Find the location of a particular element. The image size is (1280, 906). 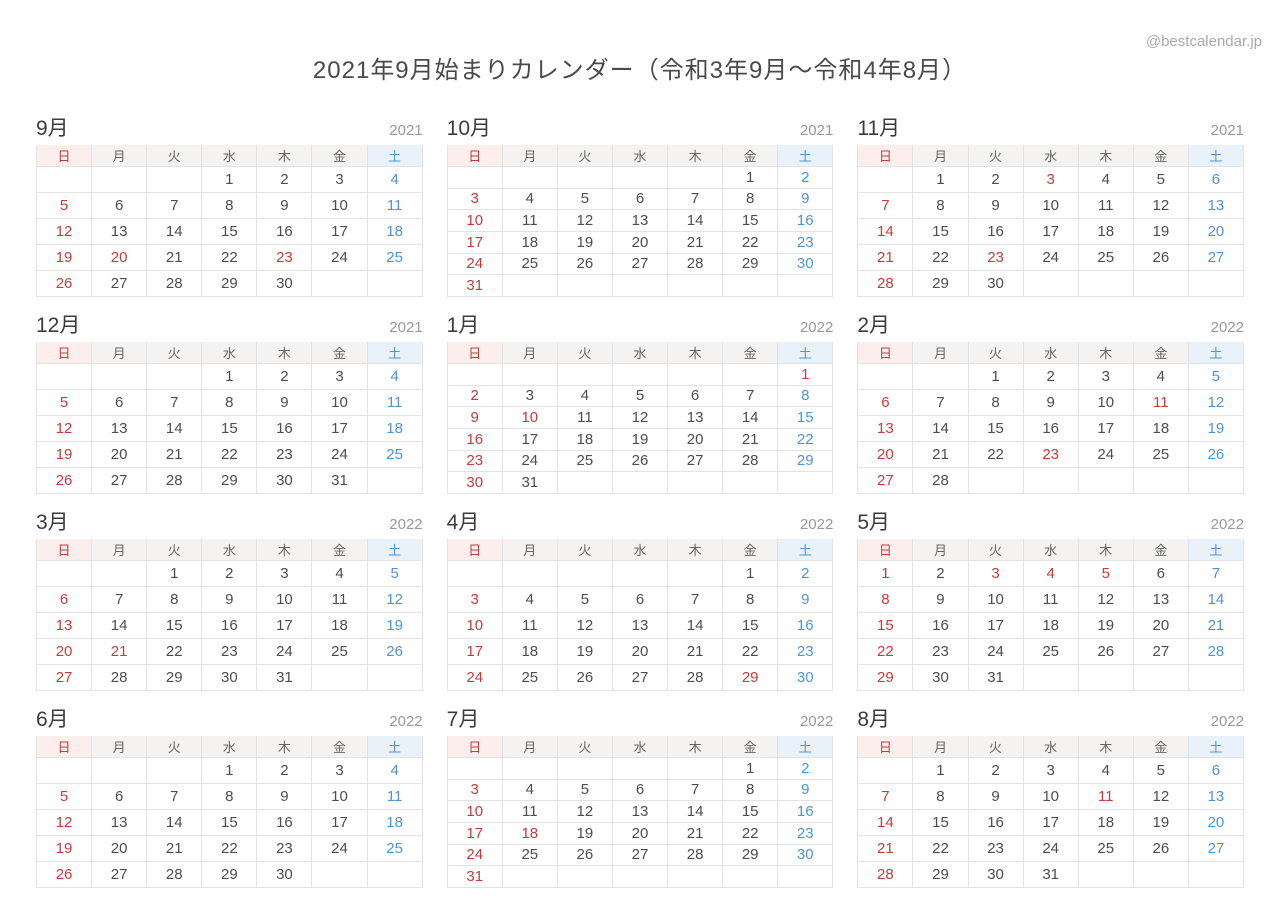

month-year: 2022 is located at coordinates (1227, 524).